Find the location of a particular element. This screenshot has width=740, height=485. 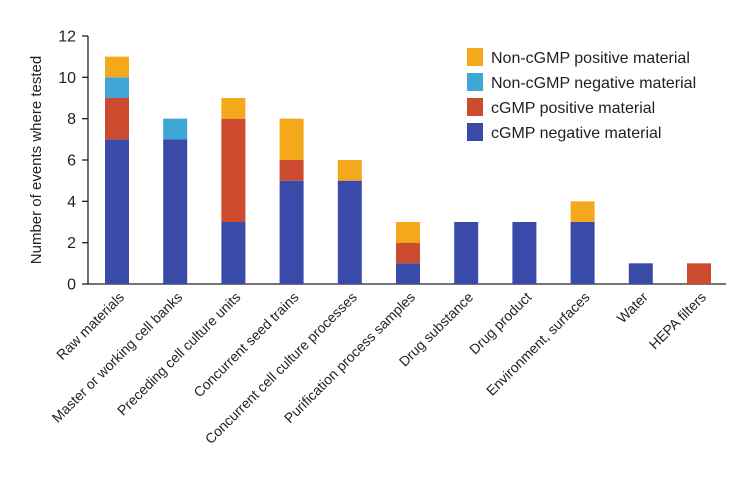

legend-label: Non-cGMP negative material is located at coordinates (593, 83).